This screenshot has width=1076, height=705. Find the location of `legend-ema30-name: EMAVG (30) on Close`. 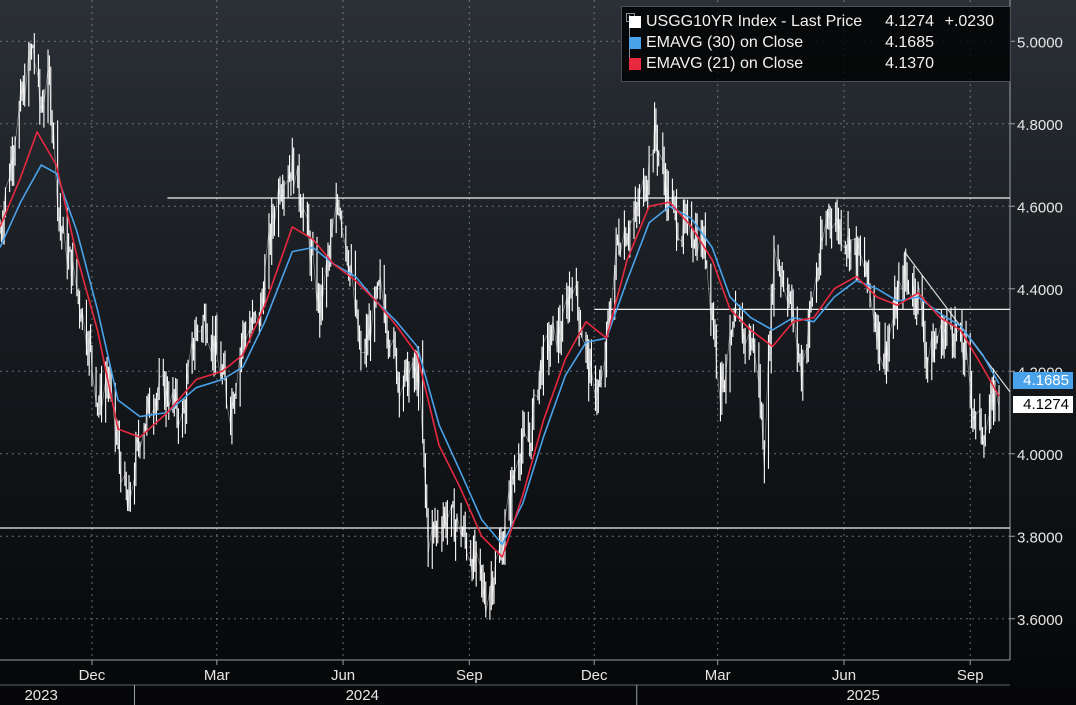

legend-ema30-name: EMAVG (30) on Close is located at coordinates (725, 42).